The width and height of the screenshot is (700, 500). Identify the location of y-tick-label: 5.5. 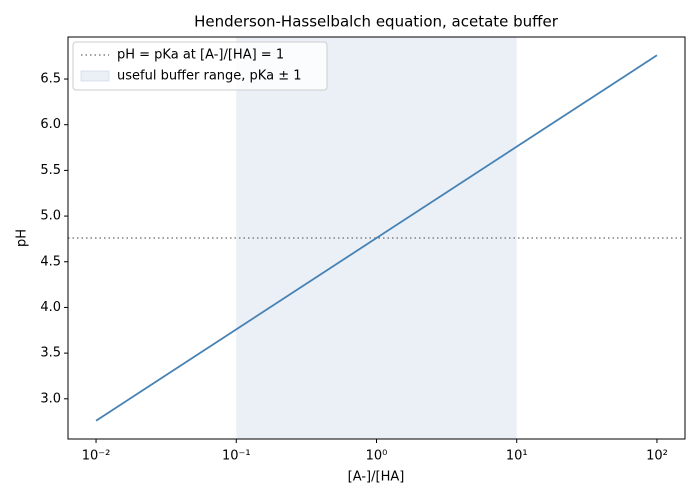
(50, 170).